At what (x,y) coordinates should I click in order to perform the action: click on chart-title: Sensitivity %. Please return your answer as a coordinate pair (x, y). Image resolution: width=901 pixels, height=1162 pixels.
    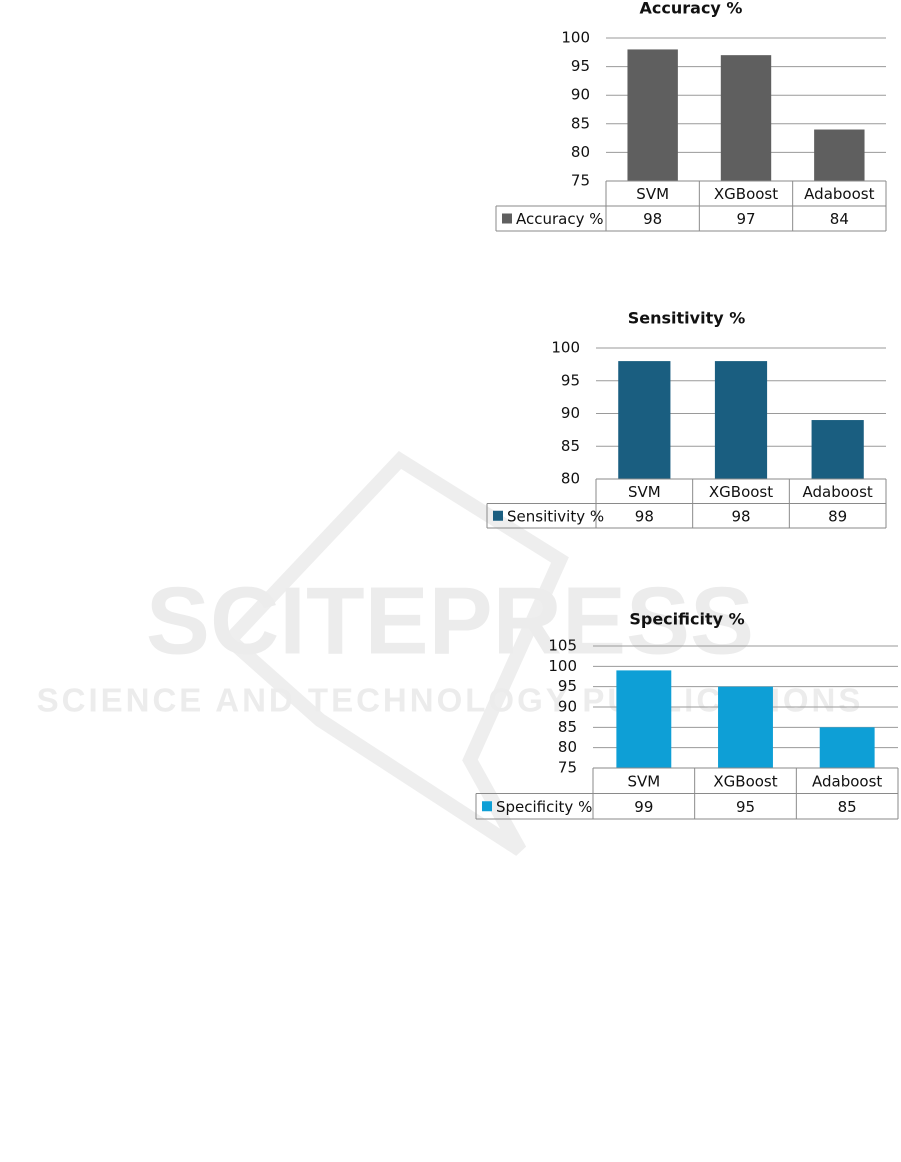
    Looking at the image, I should click on (687, 318).